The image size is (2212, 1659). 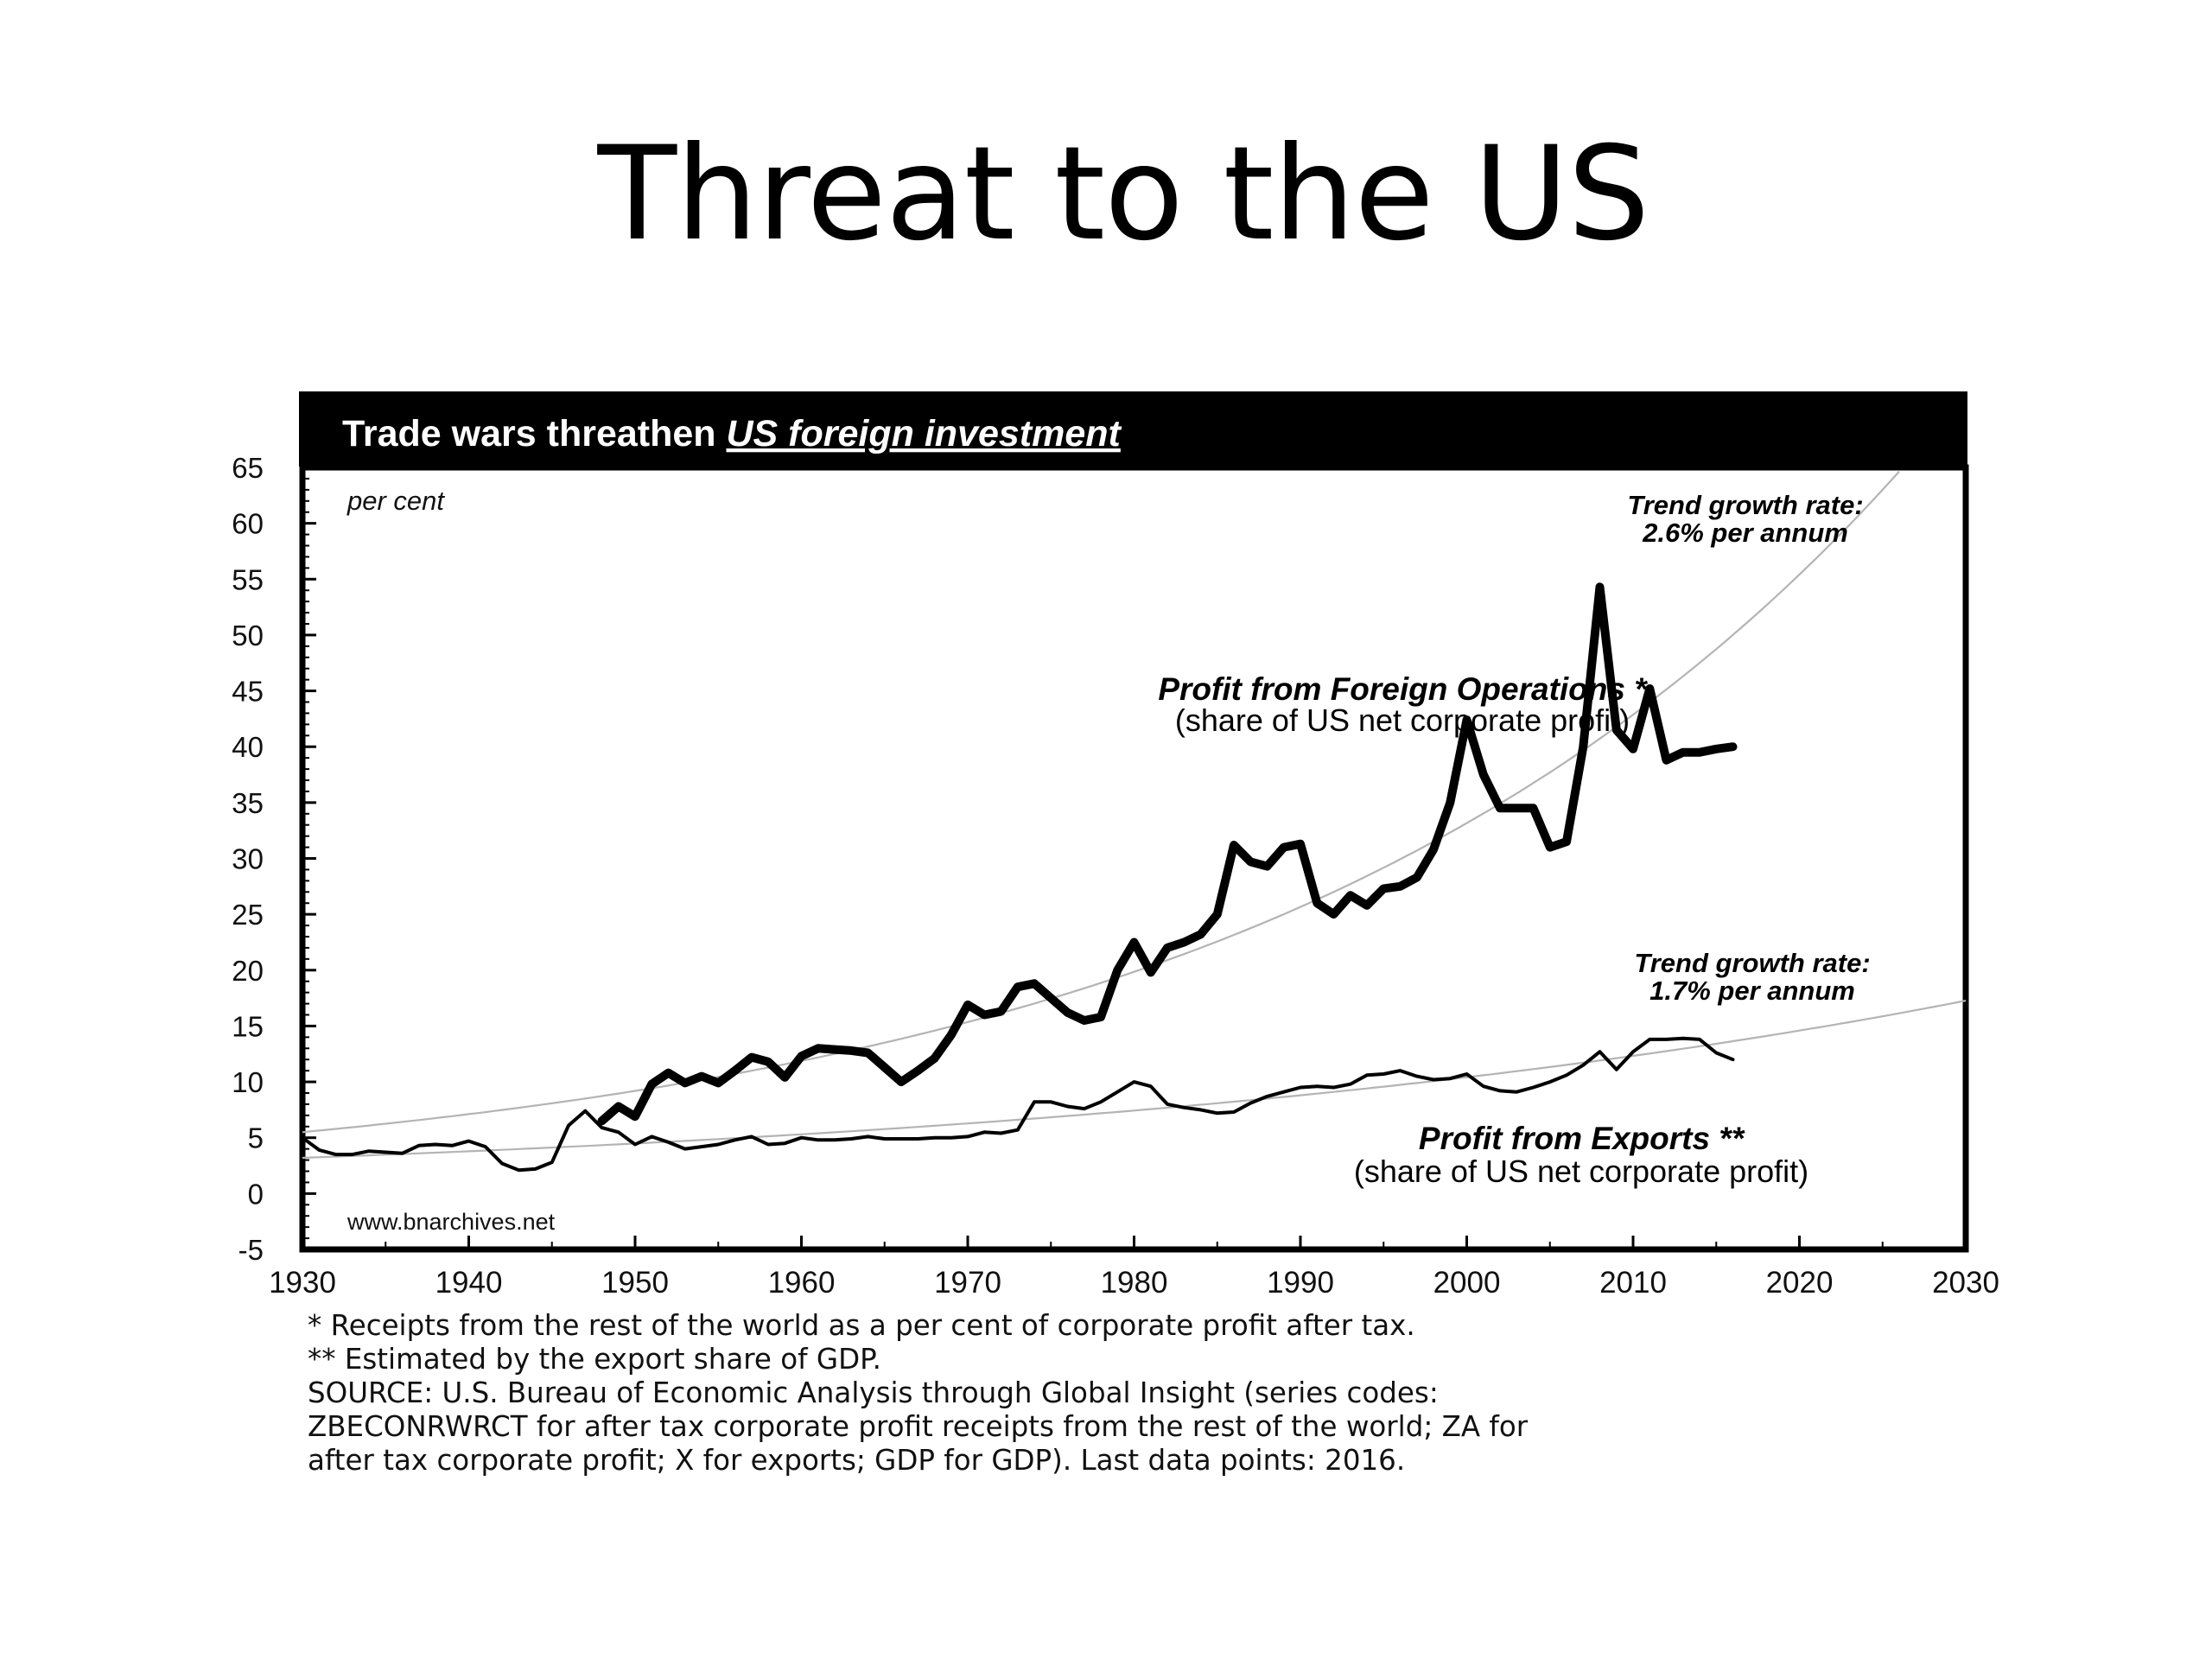 What do you see at coordinates (1582, 1138) in the screenshot?
I see `series-label-exports: Profit from Exports **` at bounding box center [1582, 1138].